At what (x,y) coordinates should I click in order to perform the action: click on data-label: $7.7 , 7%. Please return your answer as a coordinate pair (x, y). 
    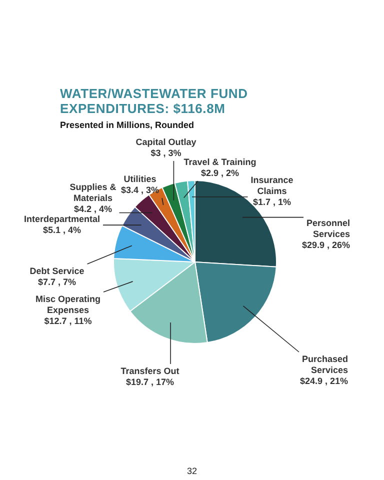
    Looking at the image, I should click on (57, 281).